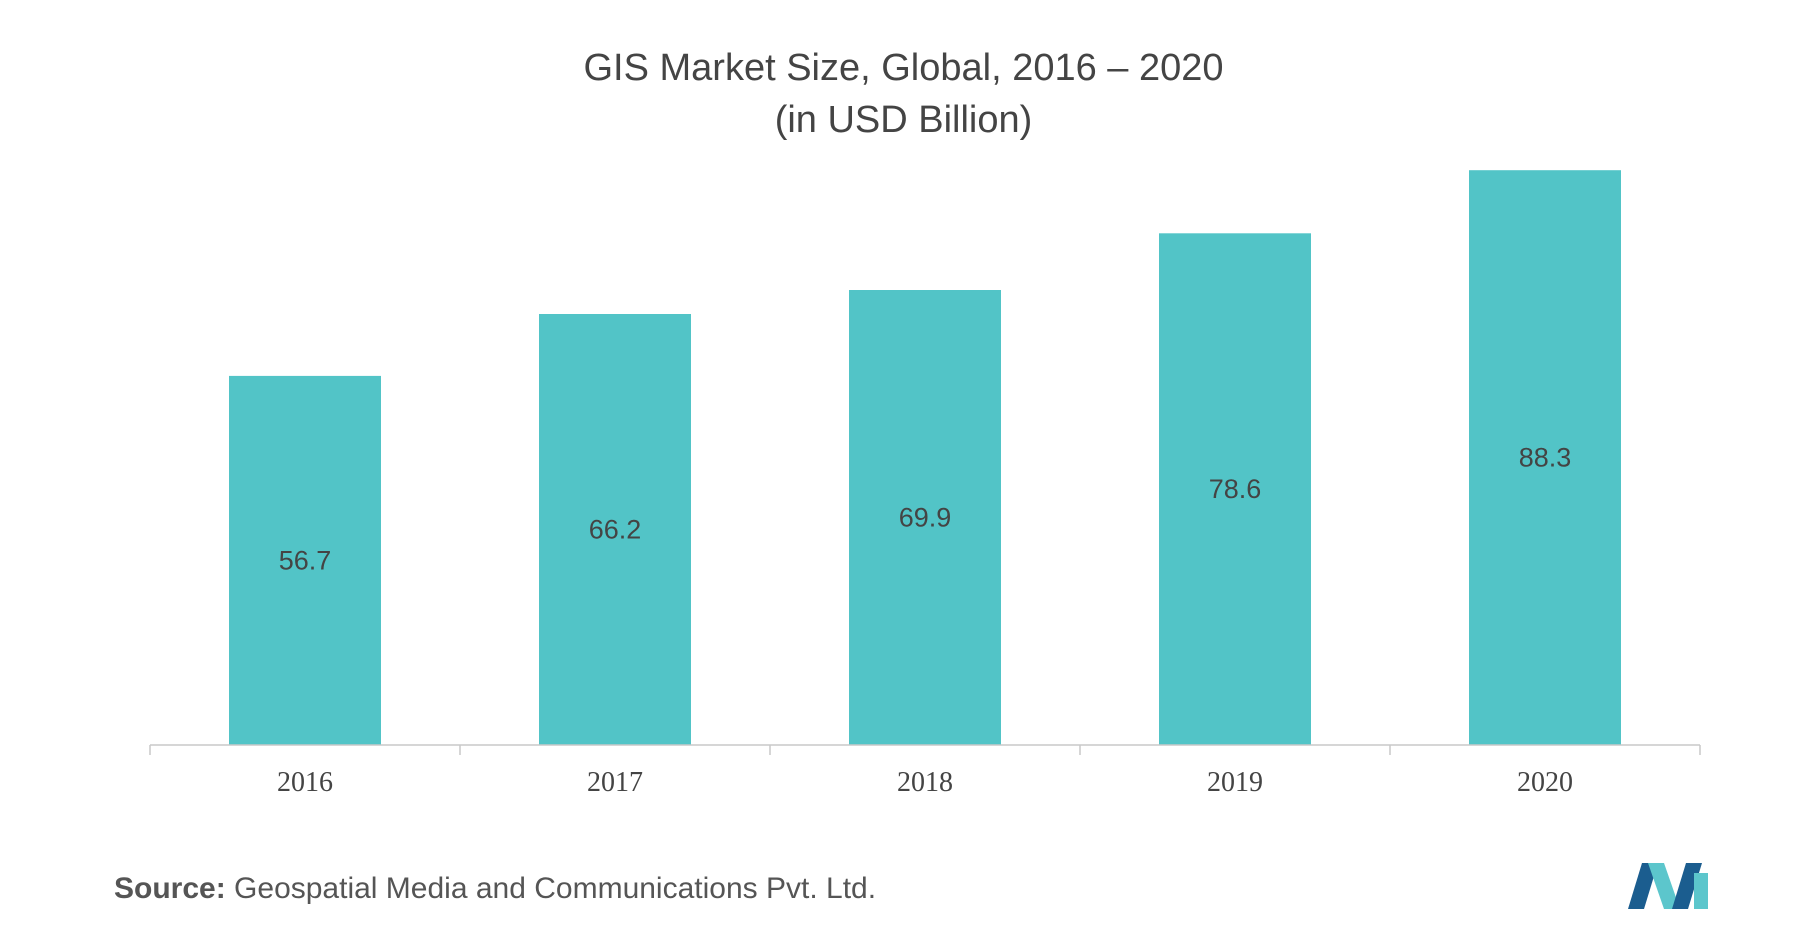  I want to click on mordor-intelligence-logo-icon, so click(1668, 886).